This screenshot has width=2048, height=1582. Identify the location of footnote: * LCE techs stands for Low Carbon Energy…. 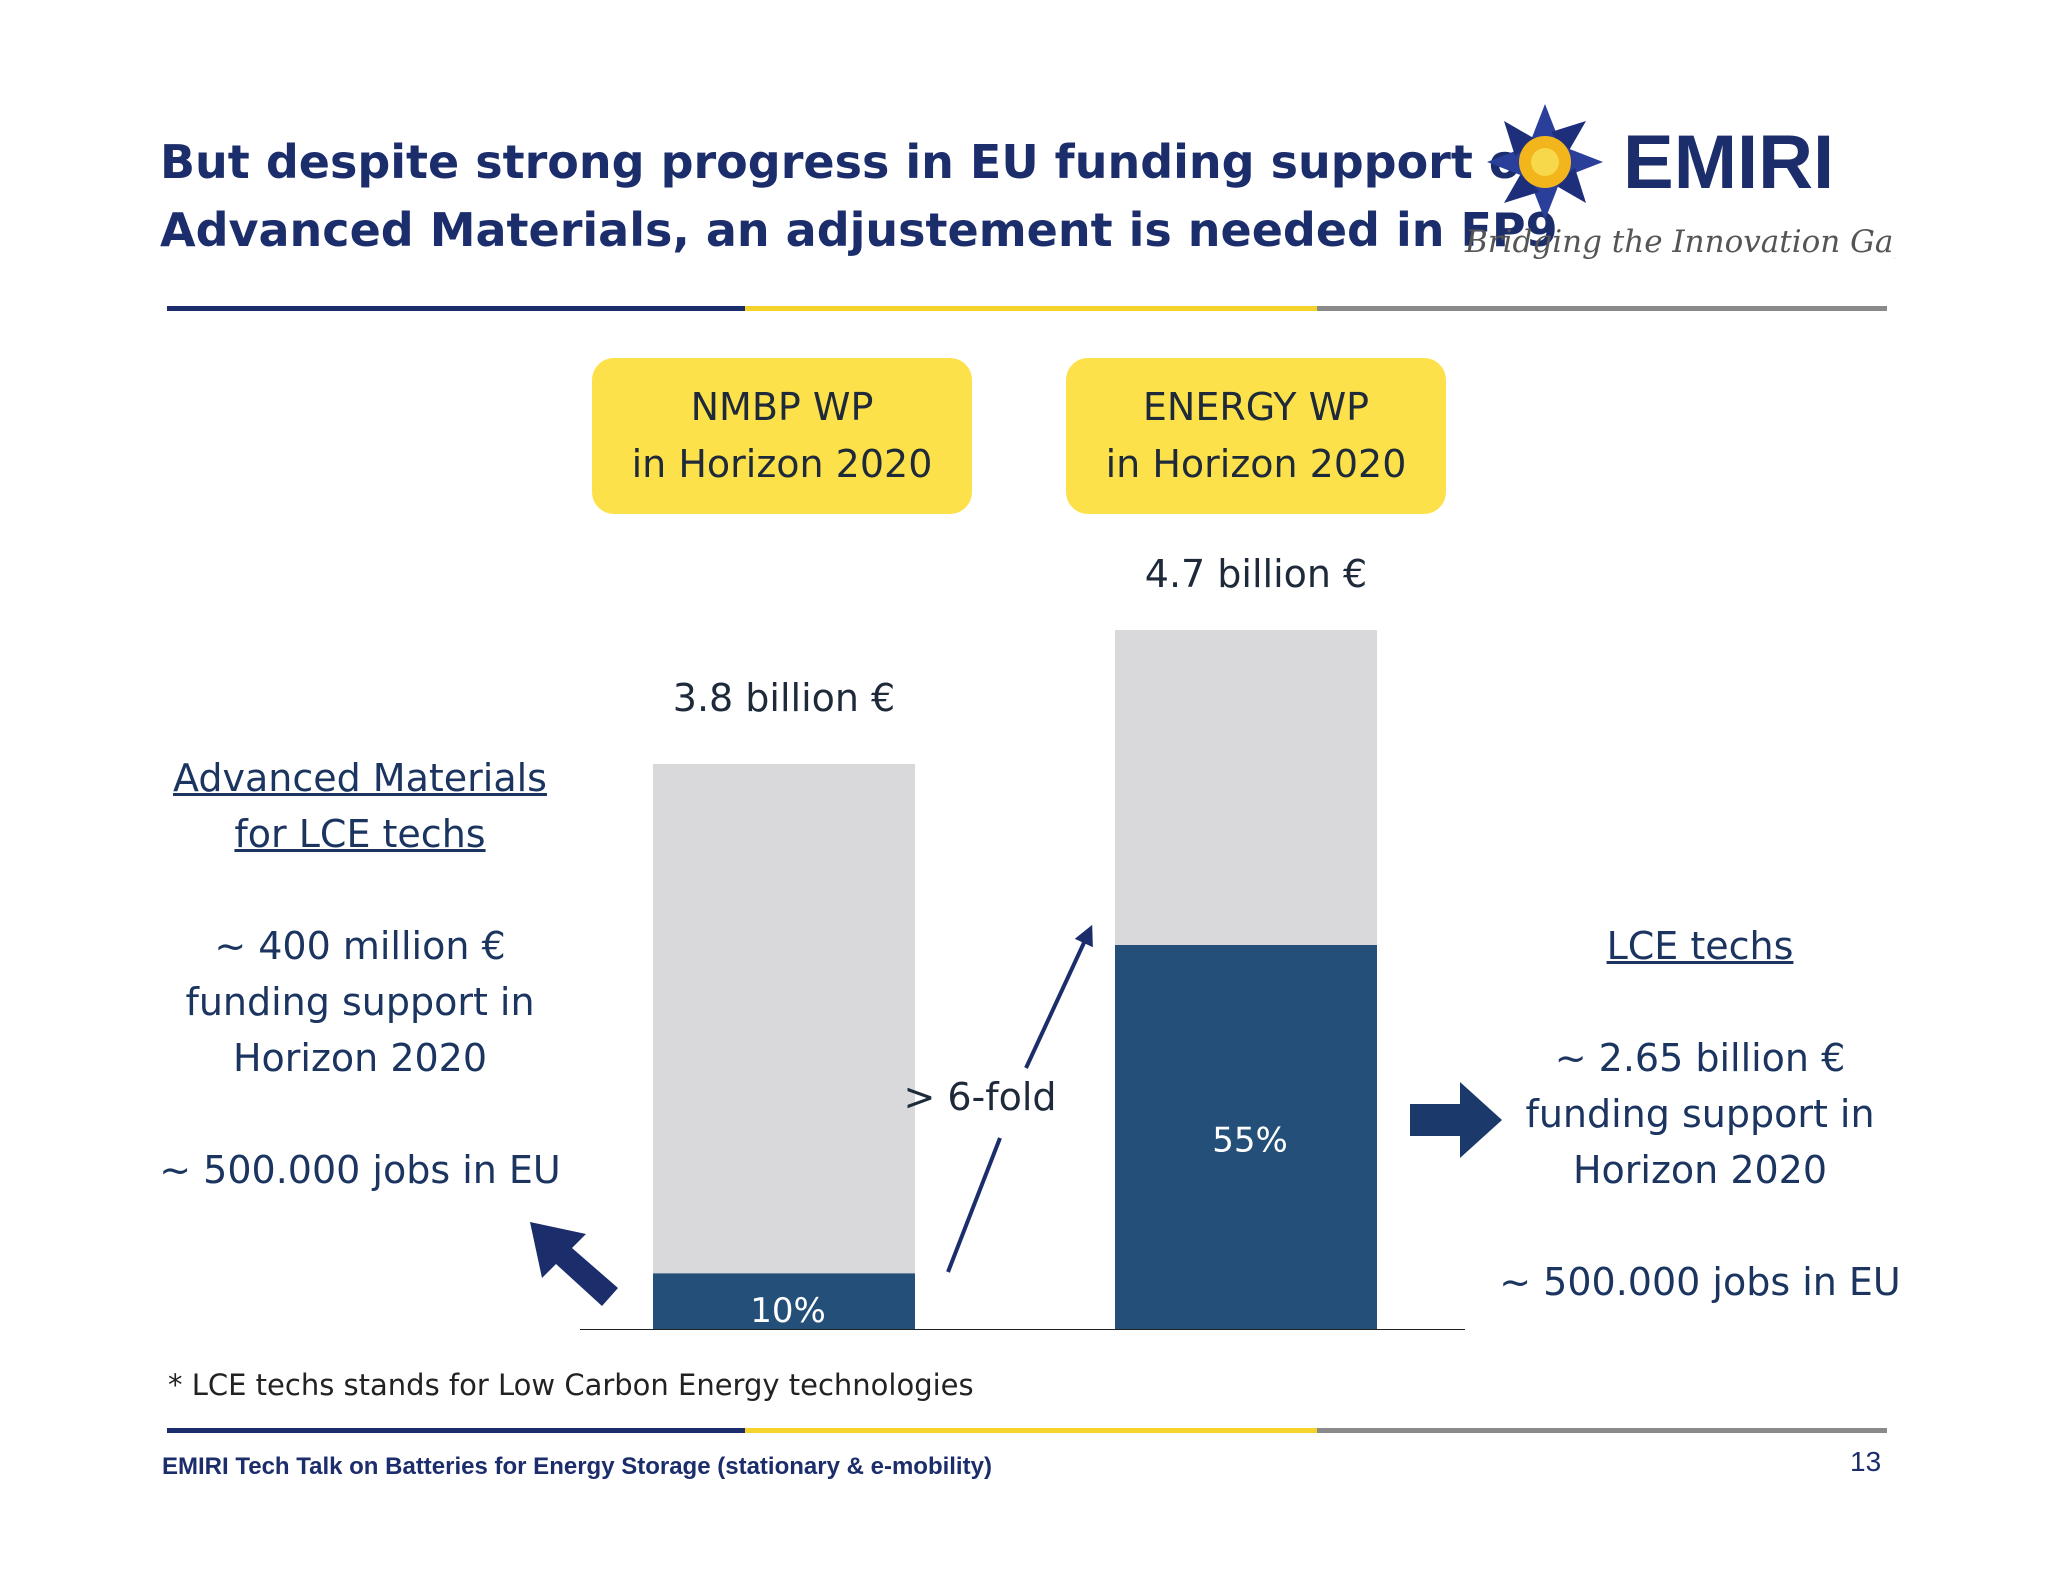
(571, 1385).